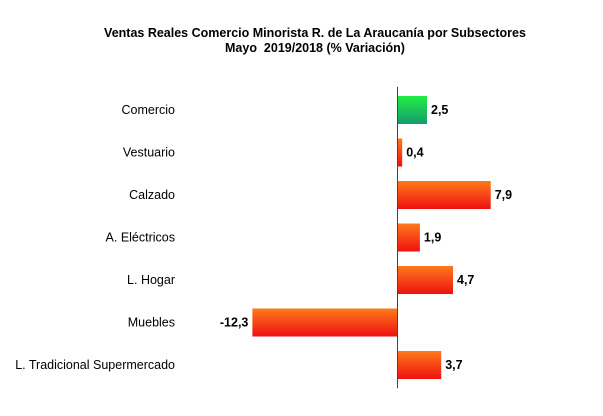 Image resolution: width=603 pixels, height=416 pixels. What do you see at coordinates (149, 110) in the screenshot?
I see `category-label-comercio: Comercio` at bounding box center [149, 110].